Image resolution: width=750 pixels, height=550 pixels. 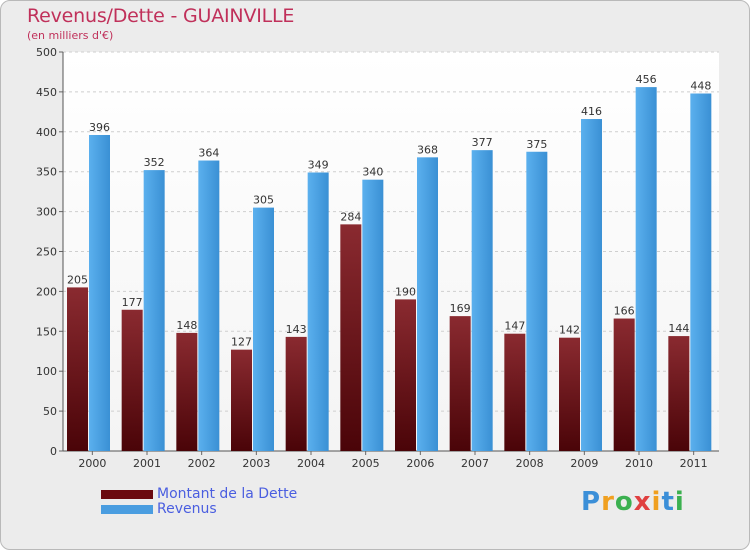 I want to click on data-label-dette: 142, so click(x=569, y=330).